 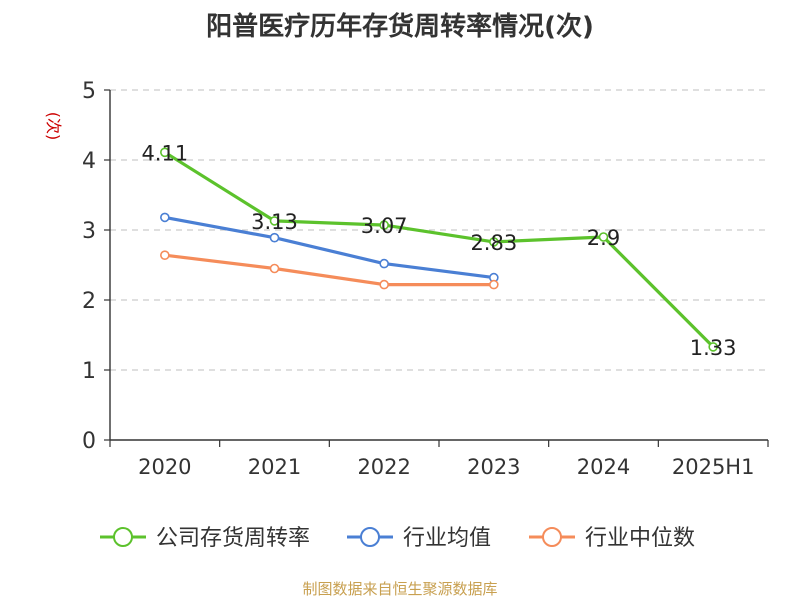 I want to click on y-tick-label-0: 0, so click(x=89, y=441).